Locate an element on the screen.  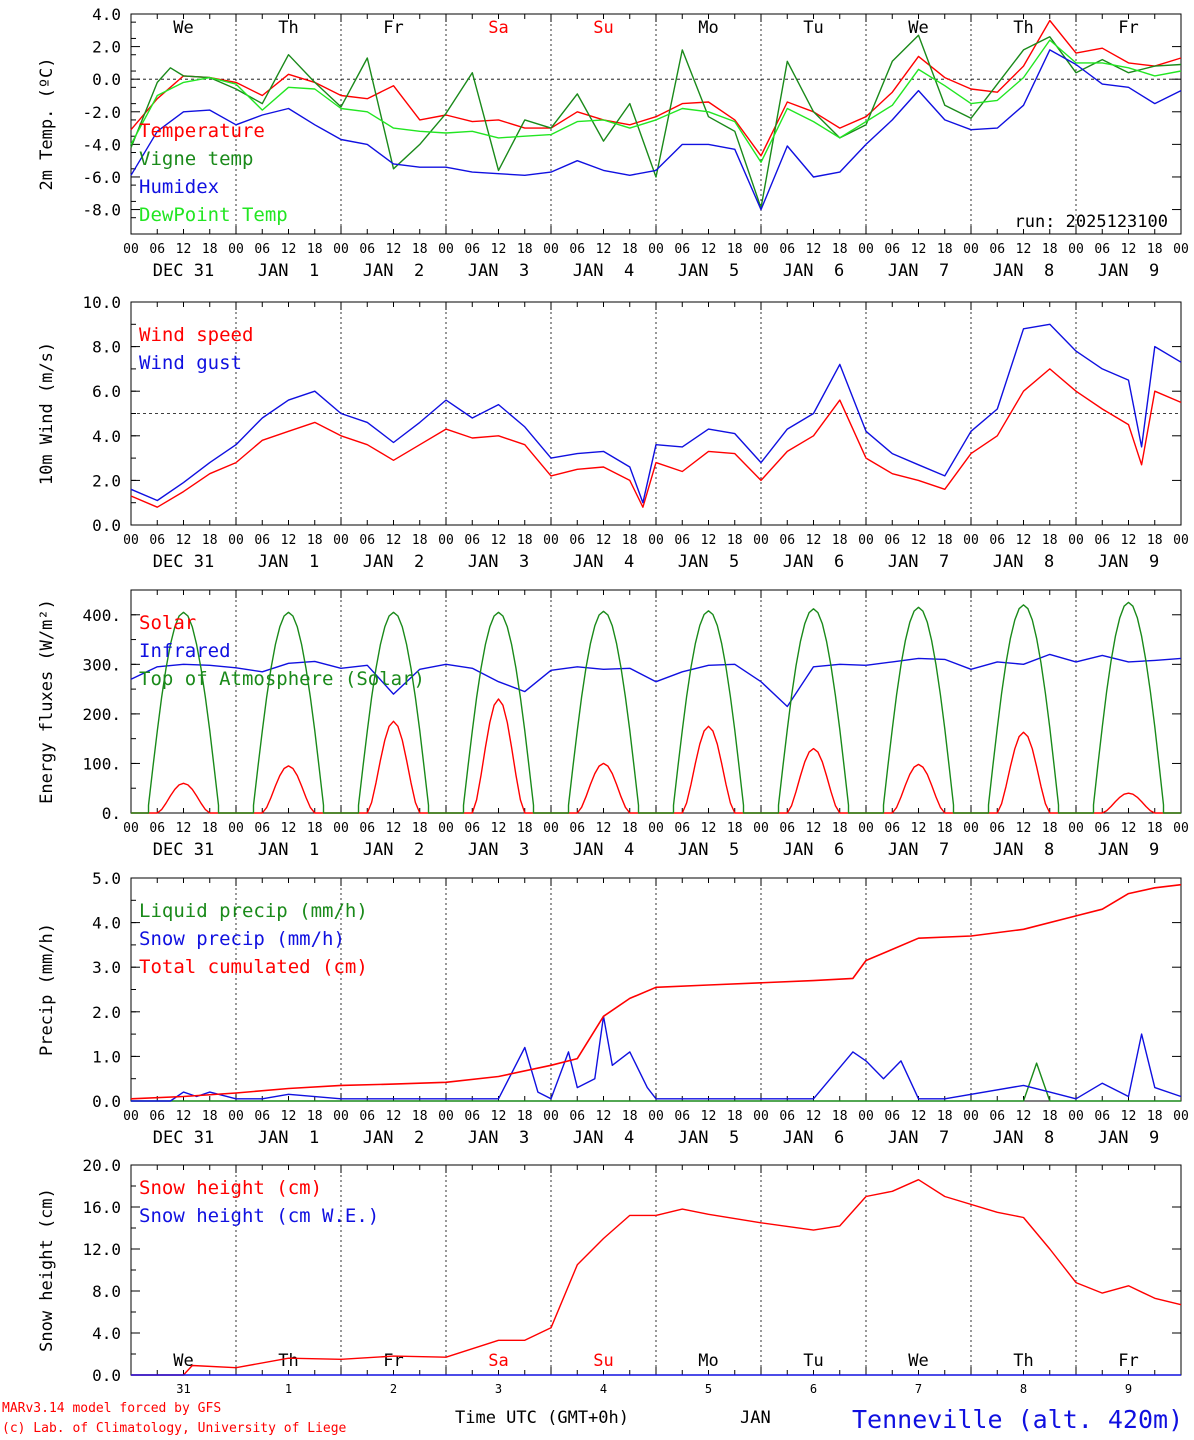
wind-date-label: JAN 6 is located at coordinates (813, 562).